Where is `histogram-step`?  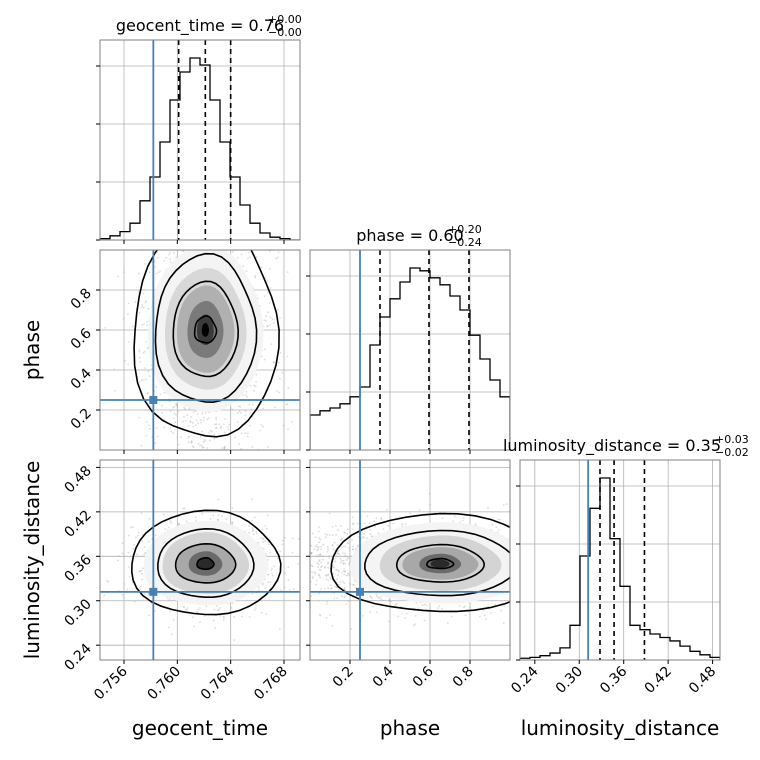 histogram-step is located at coordinates (410, 358).